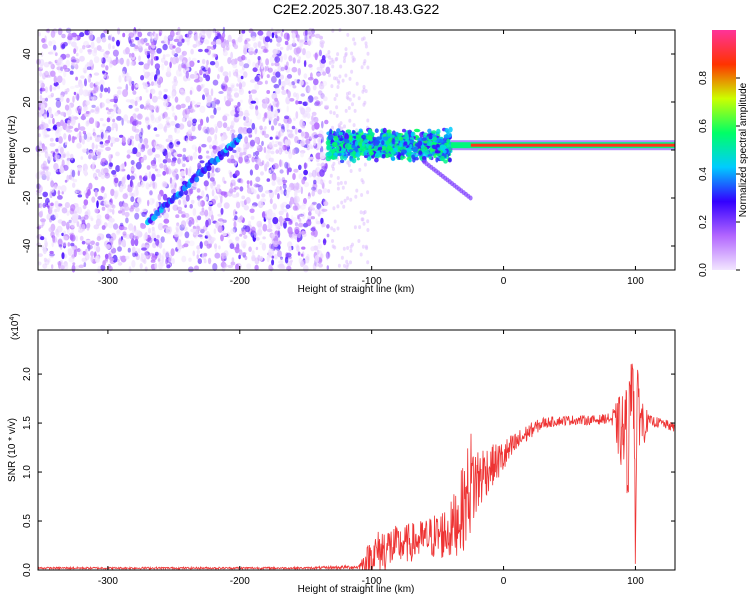 Image resolution: width=750 pixels, height=605 pixels. What do you see at coordinates (27, 472) in the screenshot?
I see `y-tick-label: 1.0` at bounding box center [27, 472].